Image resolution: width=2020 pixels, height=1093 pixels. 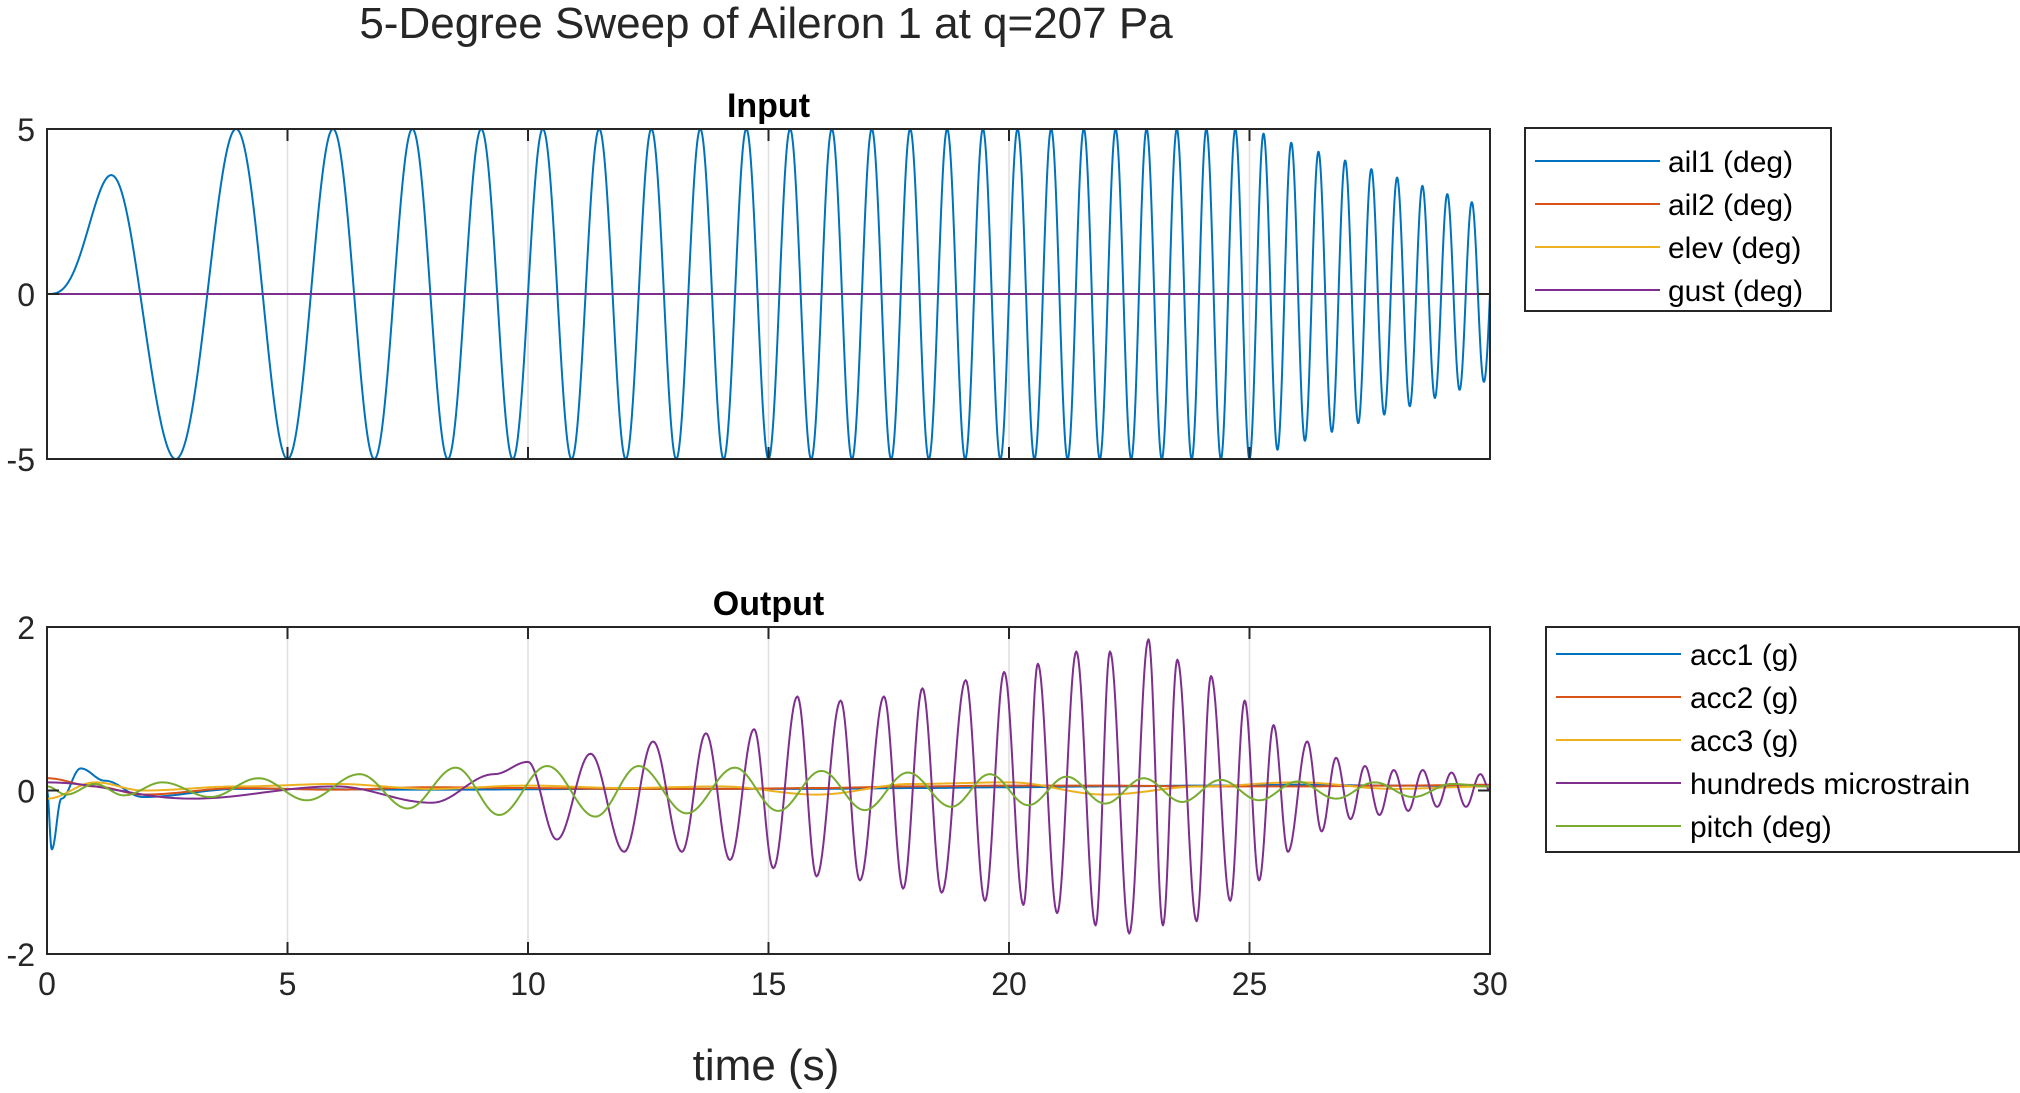 What do you see at coordinates (768, 106) in the screenshot?
I see `input-panel-title: Input` at bounding box center [768, 106].